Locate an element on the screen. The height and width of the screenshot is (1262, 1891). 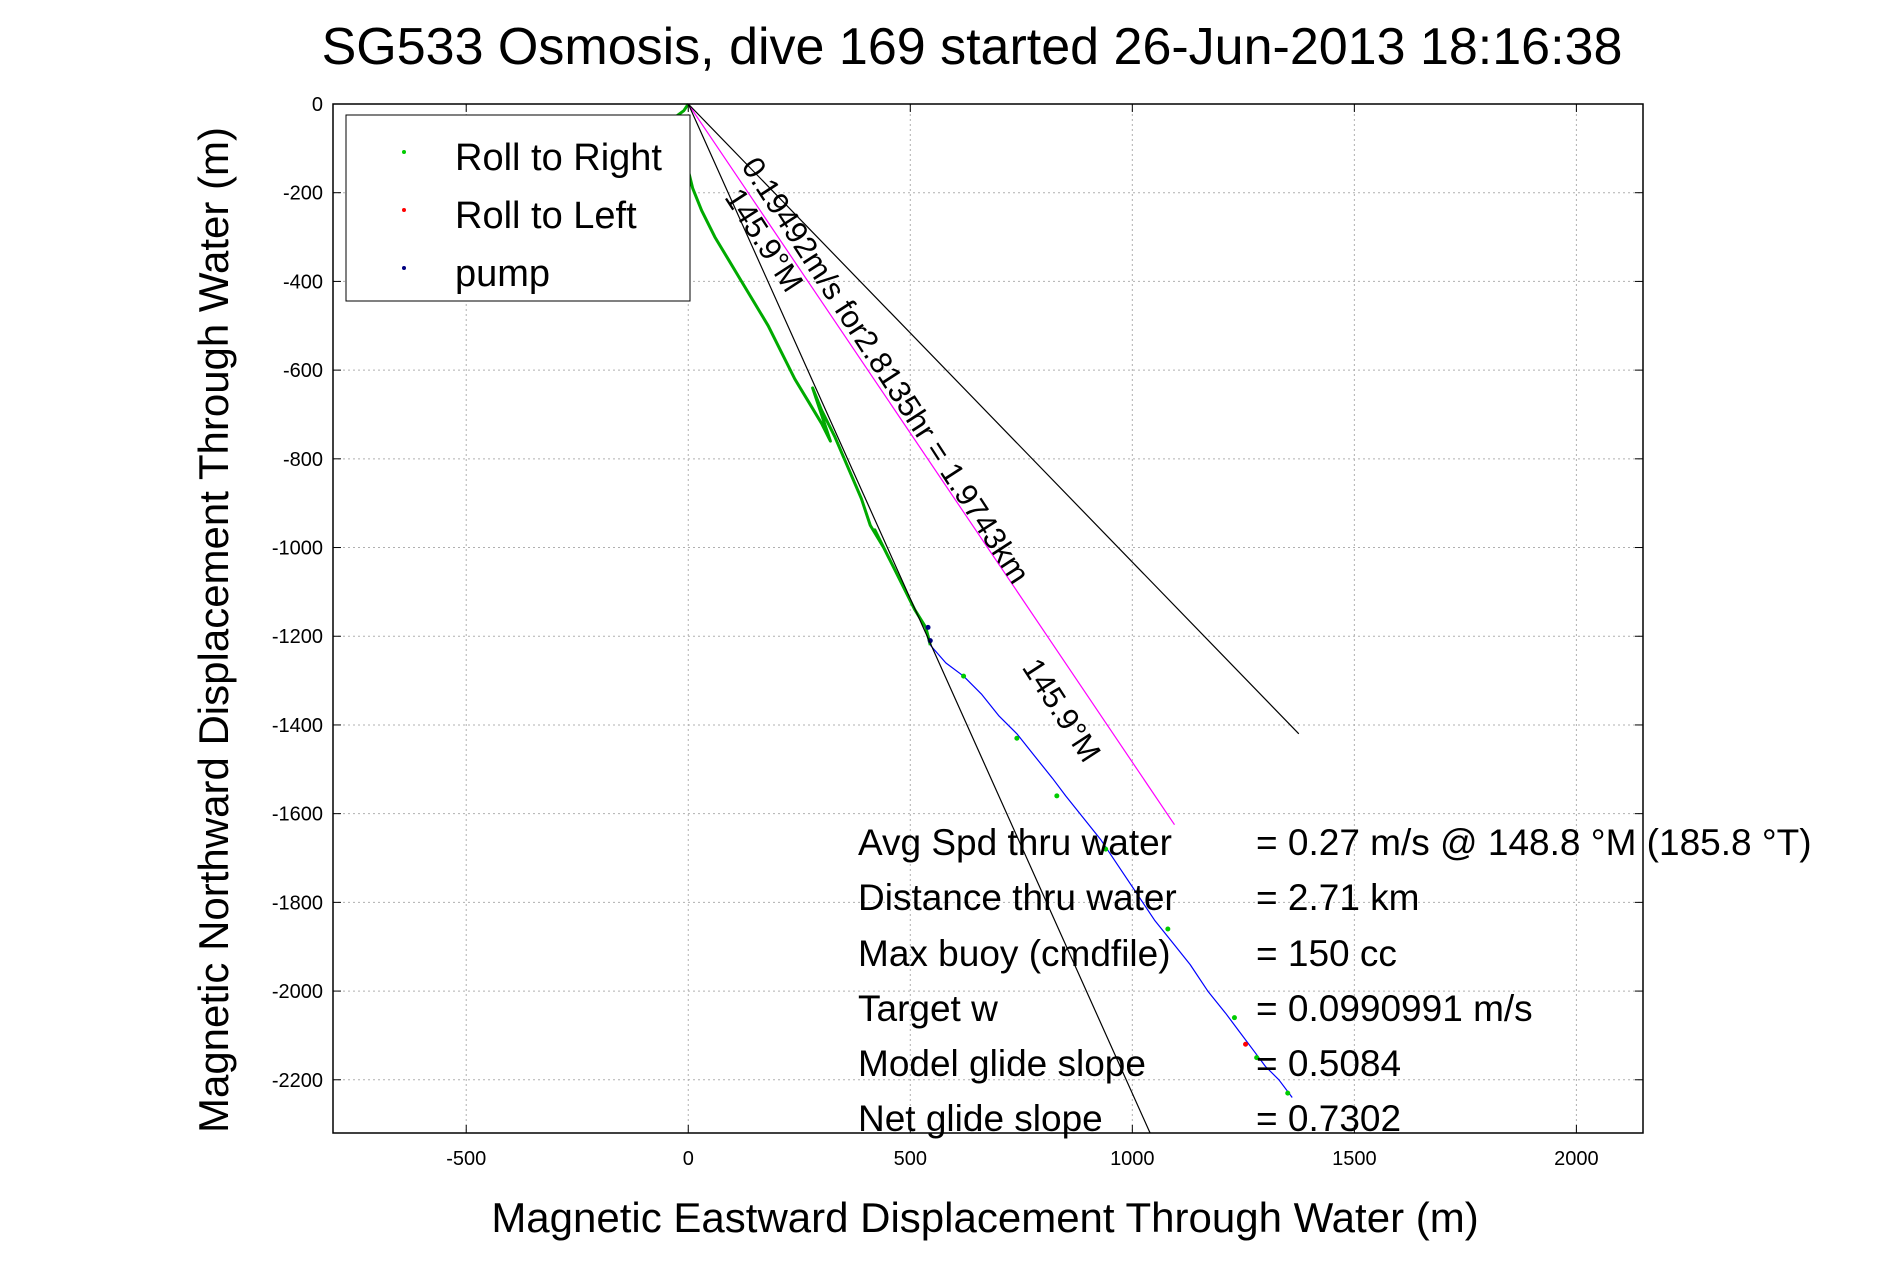
stat-value-model-glide: = 0.5084 is located at coordinates (1328, 1063).